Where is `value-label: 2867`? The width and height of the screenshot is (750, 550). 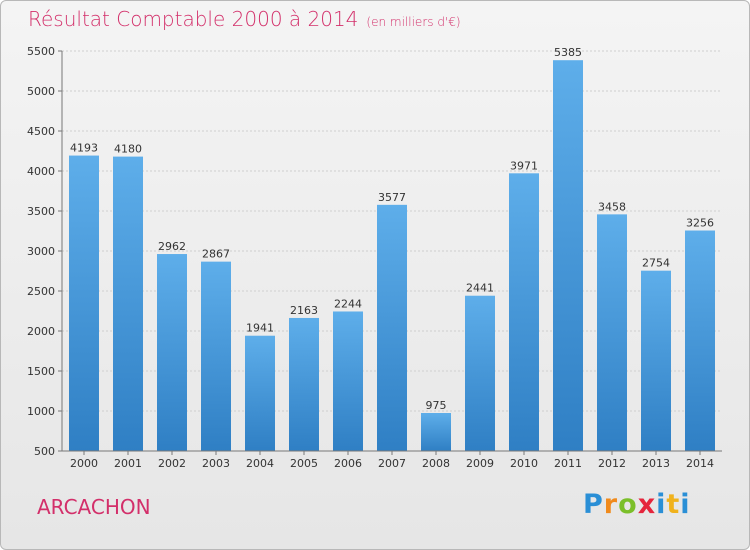
value-label: 2867 is located at coordinates (216, 254).